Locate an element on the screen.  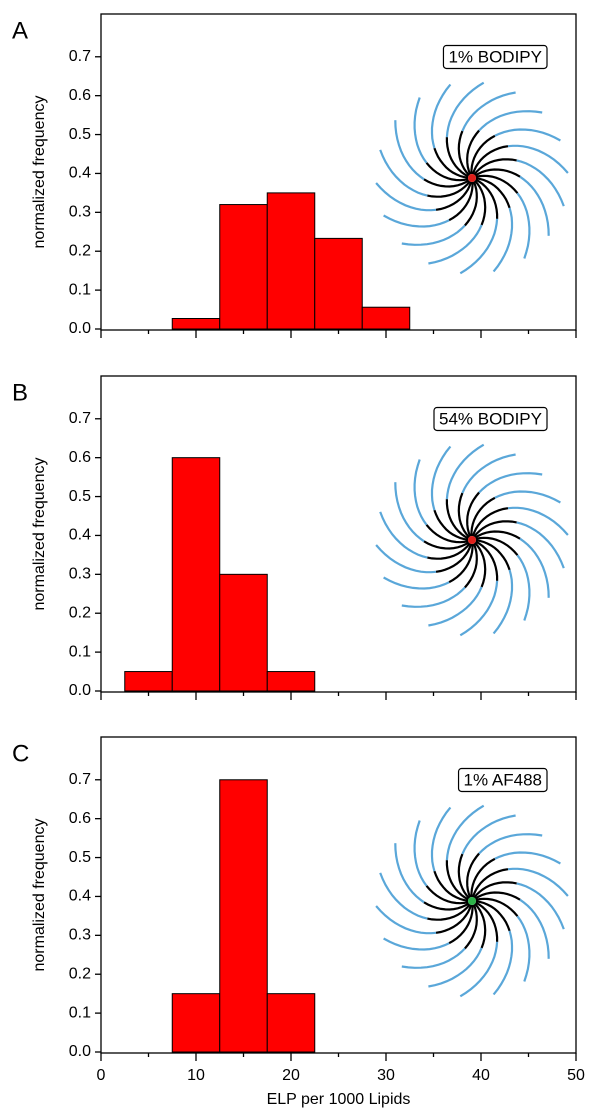
x-tick-label: 40 is located at coordinates (481, 1075).